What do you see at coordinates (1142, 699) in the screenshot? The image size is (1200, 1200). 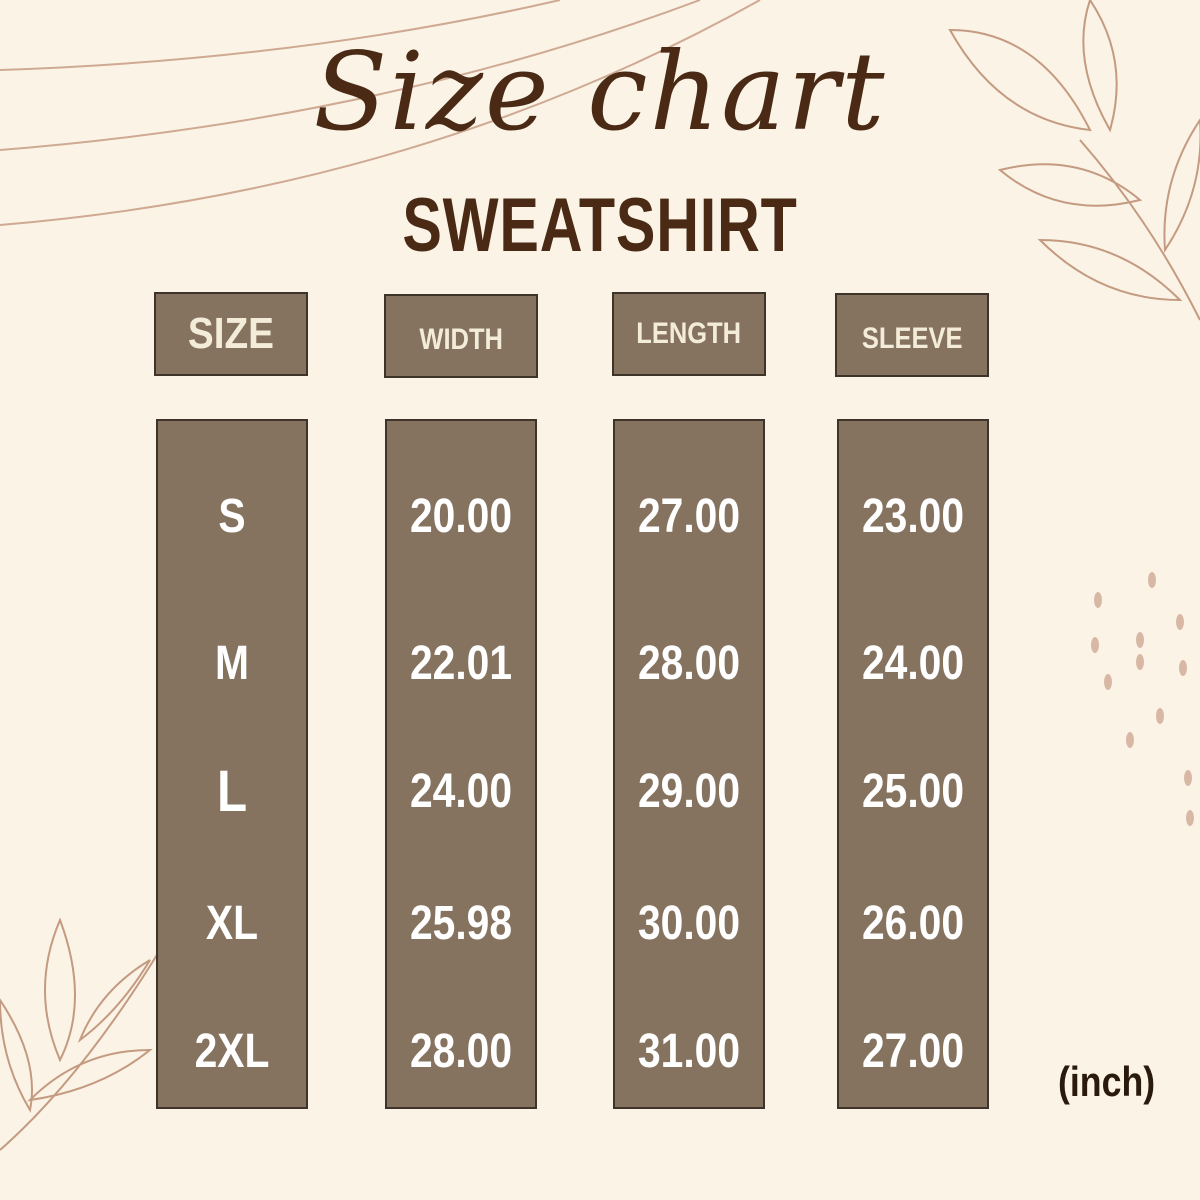 I see `dots-decoration` at bounding box center [1142, 699].